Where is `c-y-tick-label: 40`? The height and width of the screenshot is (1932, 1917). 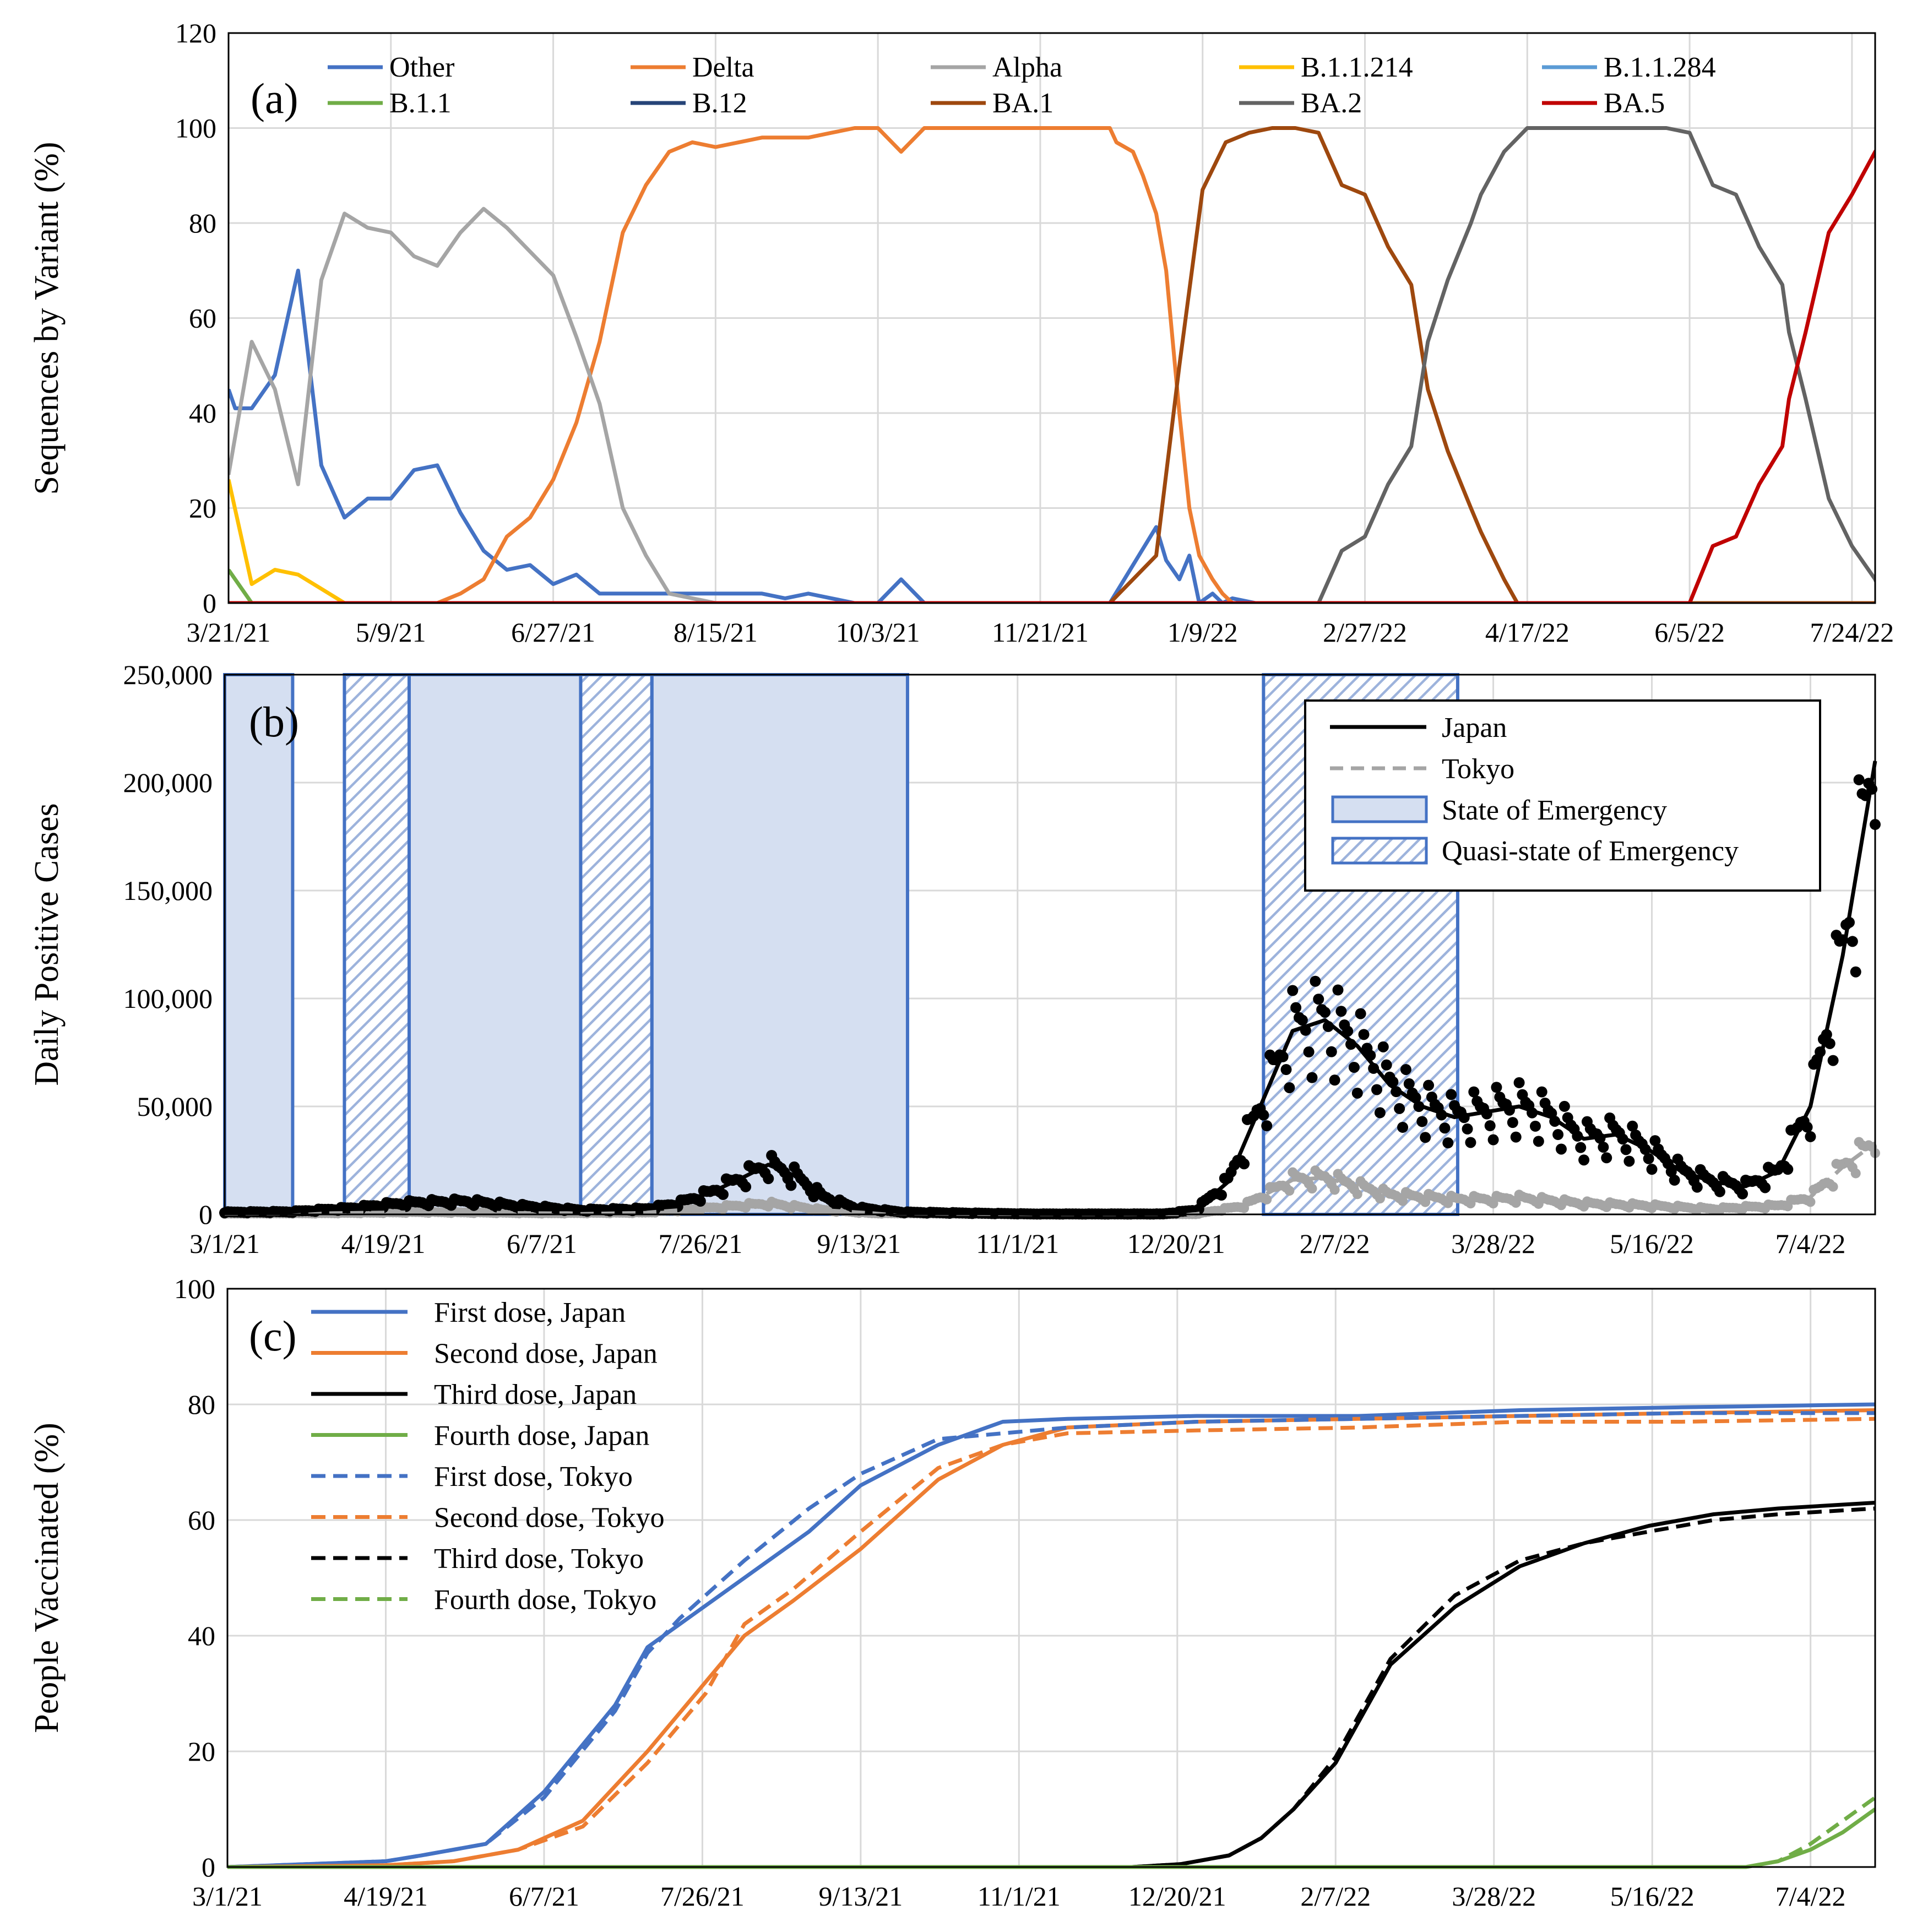
c-y-tick-label: 40 is located at coordinates (201, 1635).